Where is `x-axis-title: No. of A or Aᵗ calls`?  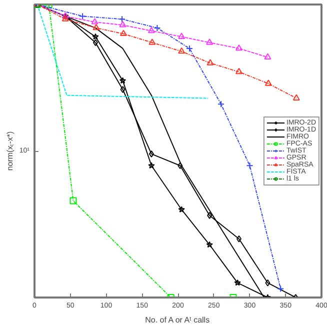
x-axis-title: No. of A or Aᵗ calls is located at coordinates (177, 320).